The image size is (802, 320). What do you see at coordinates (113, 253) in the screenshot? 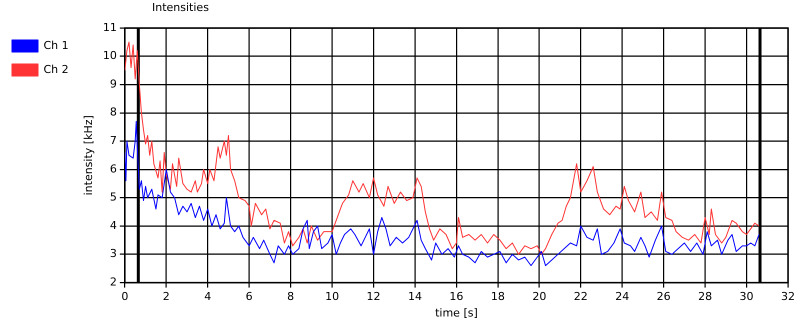
I see `y-tick-label: 3` at bounding box center [113, 253].